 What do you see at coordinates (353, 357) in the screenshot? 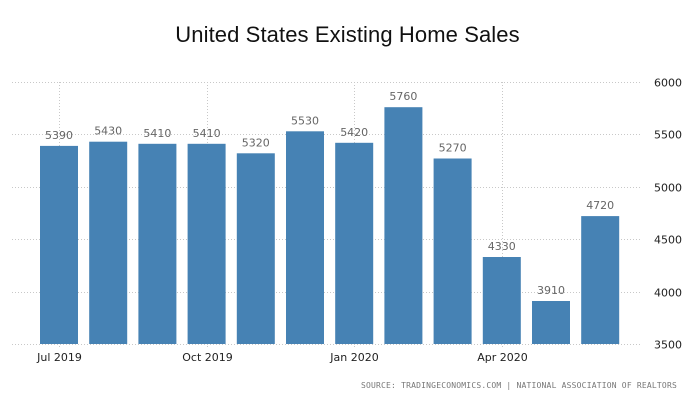
I see `x-tick-label: Jan 2020` at bounding box center [353, 357].